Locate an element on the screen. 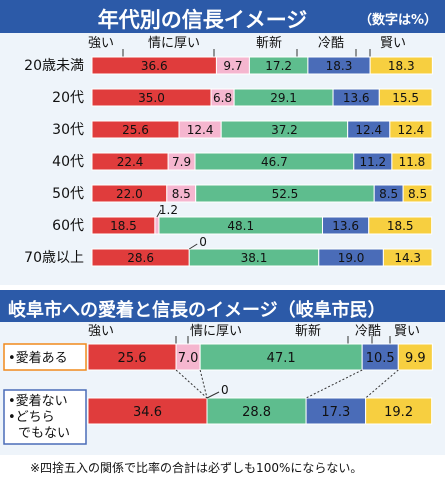  legend2-label-5: 賢い is located at coordinates (407, 331).